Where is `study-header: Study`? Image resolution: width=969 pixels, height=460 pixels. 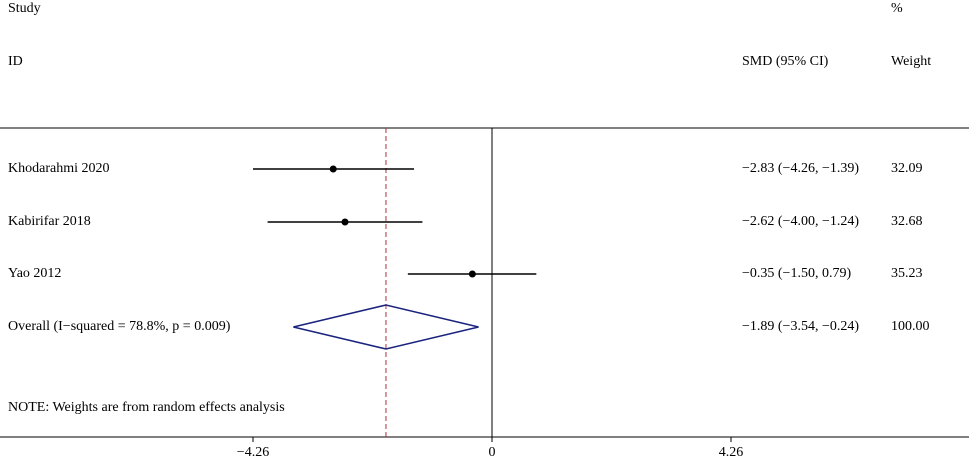 study-header: Study is located at coordinates (24, 8).